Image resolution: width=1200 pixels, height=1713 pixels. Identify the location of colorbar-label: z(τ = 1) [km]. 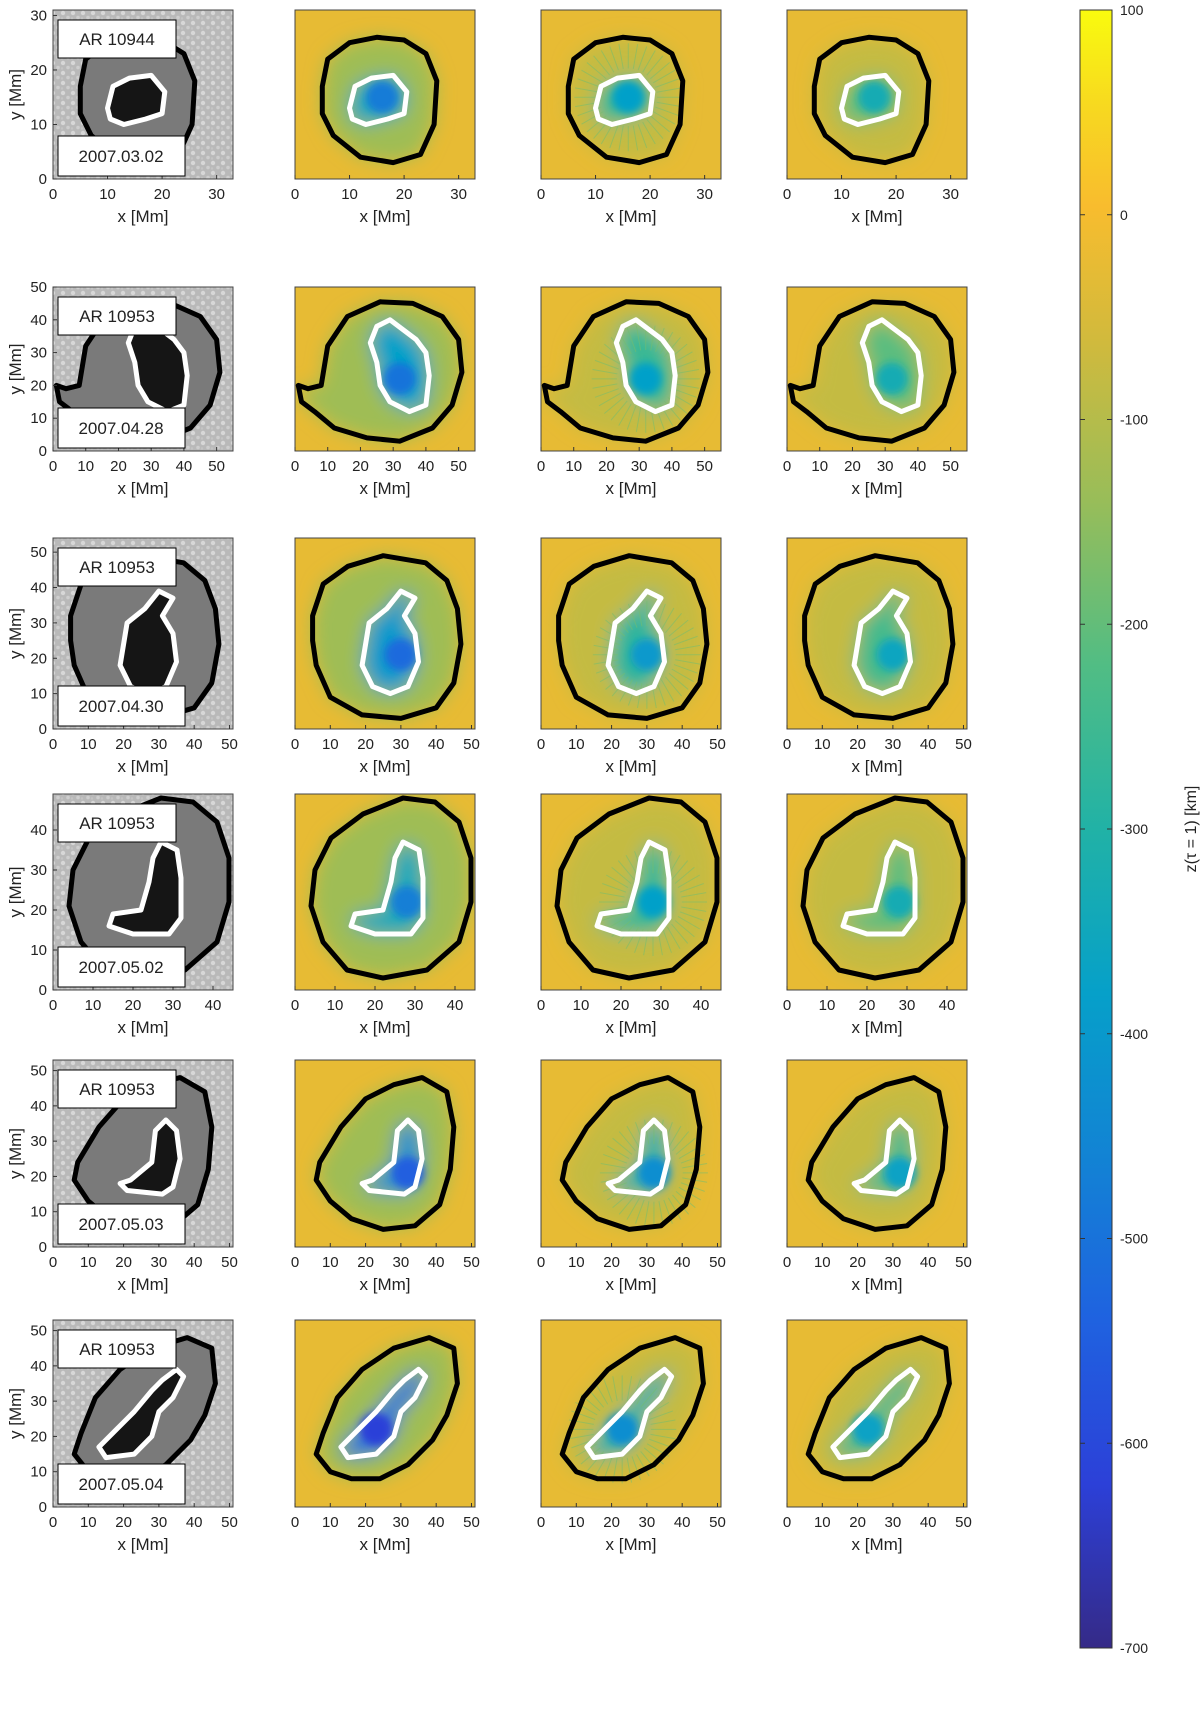
(1191, 829).